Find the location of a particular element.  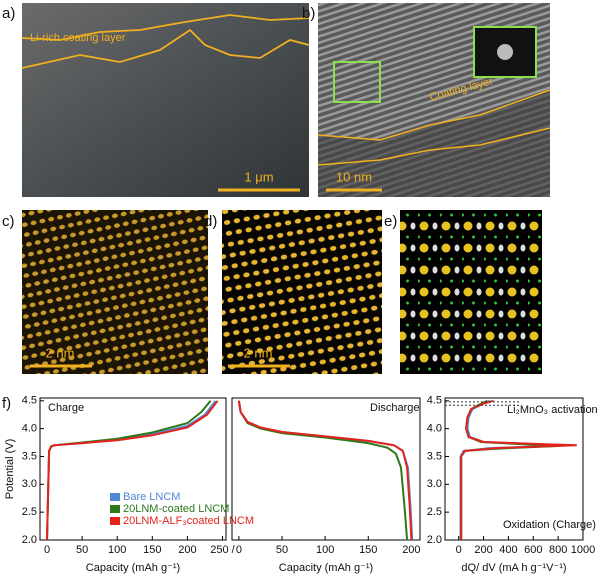

panel-label: b) is located at coordinates (308, 13).